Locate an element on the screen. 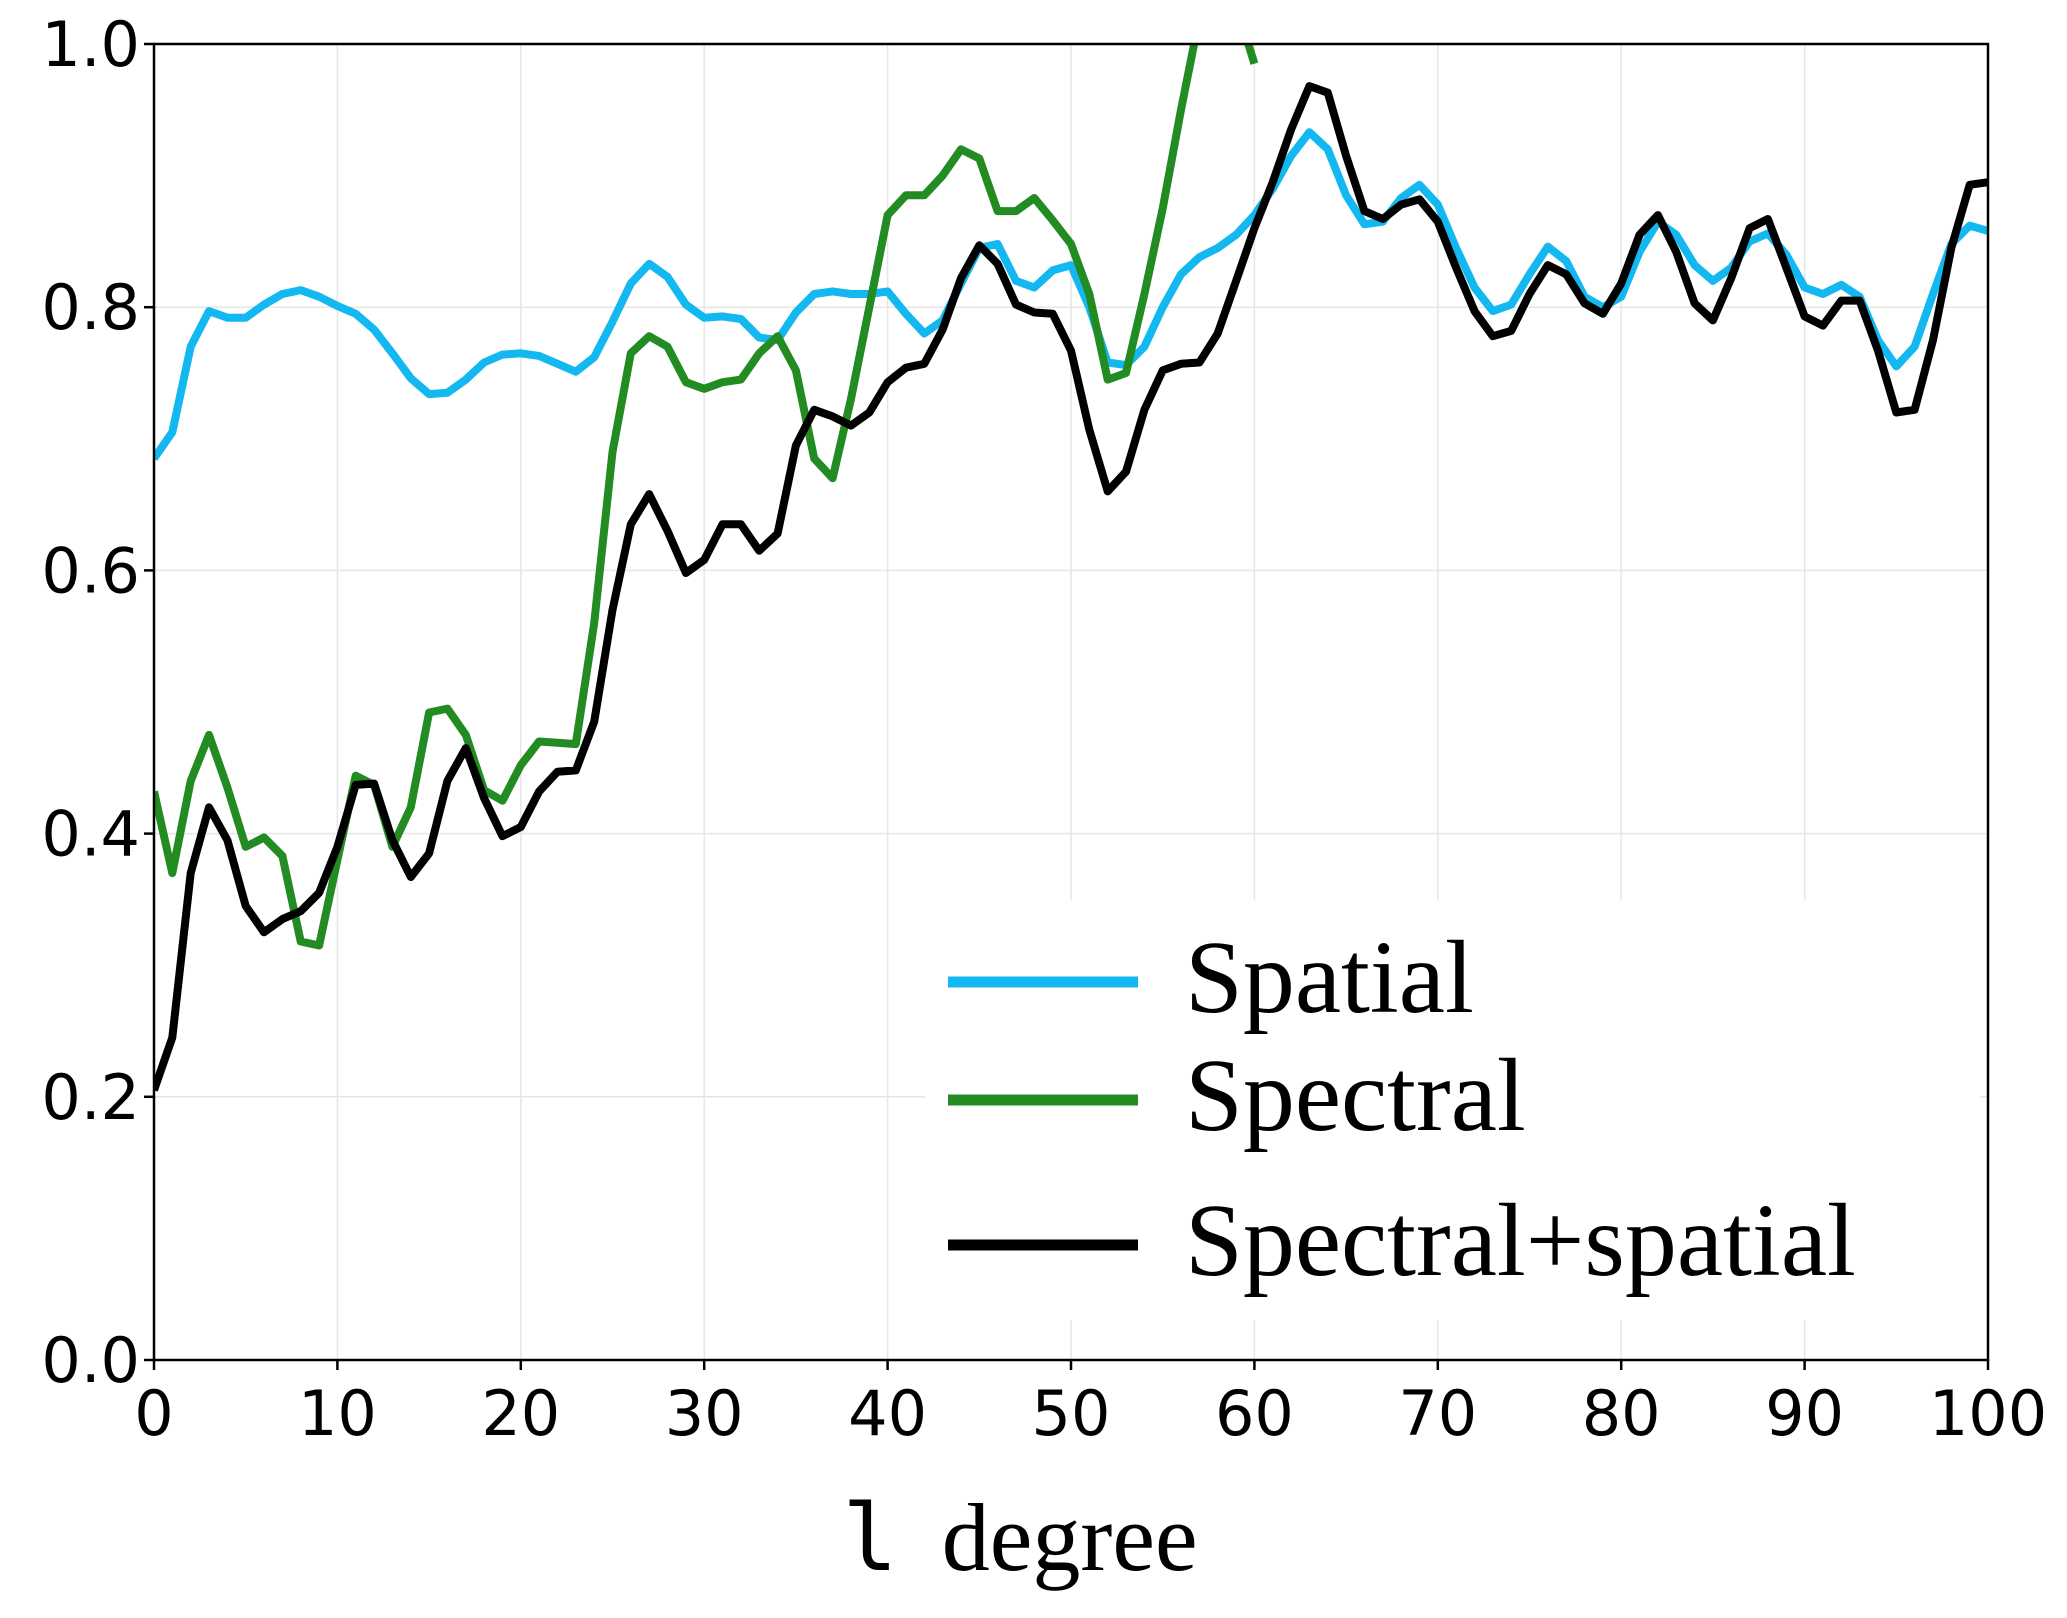  x-tick-label-4: 40 is located at coordinates (887, 1413).